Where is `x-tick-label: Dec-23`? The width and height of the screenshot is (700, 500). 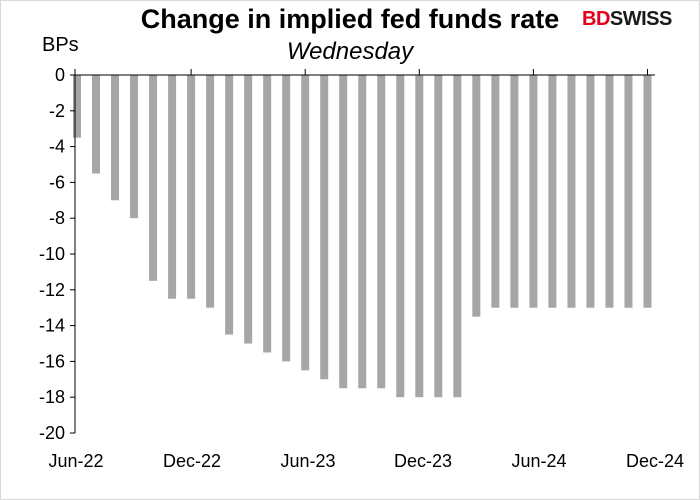
x-tick-label: Dec-23 is located at coordinates (423, 461).